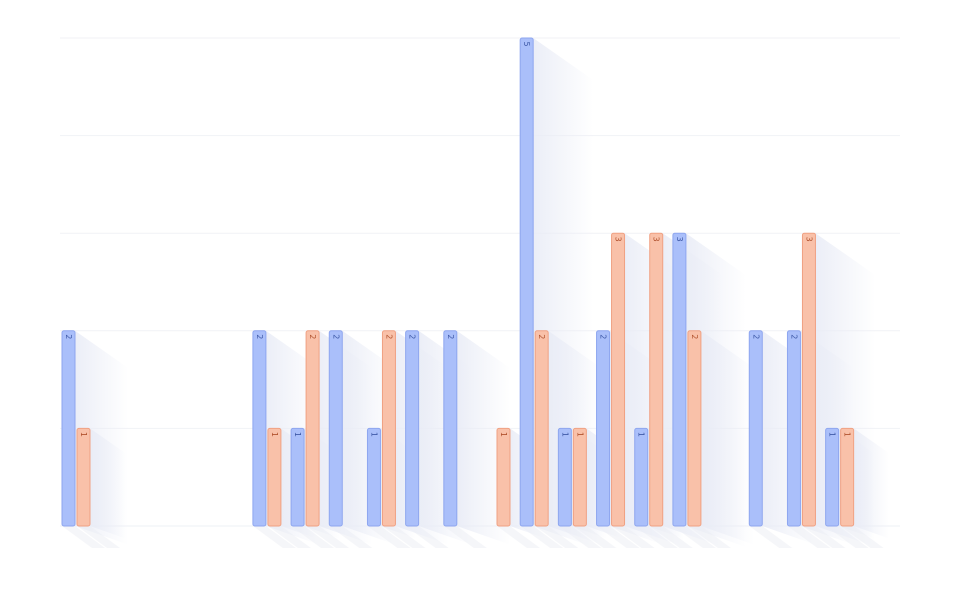 The image size is (965, 605). What do you see at coordinates (526, 43) in the screenshot?
I see `data-label: 5` at bounding box center [526, 43].